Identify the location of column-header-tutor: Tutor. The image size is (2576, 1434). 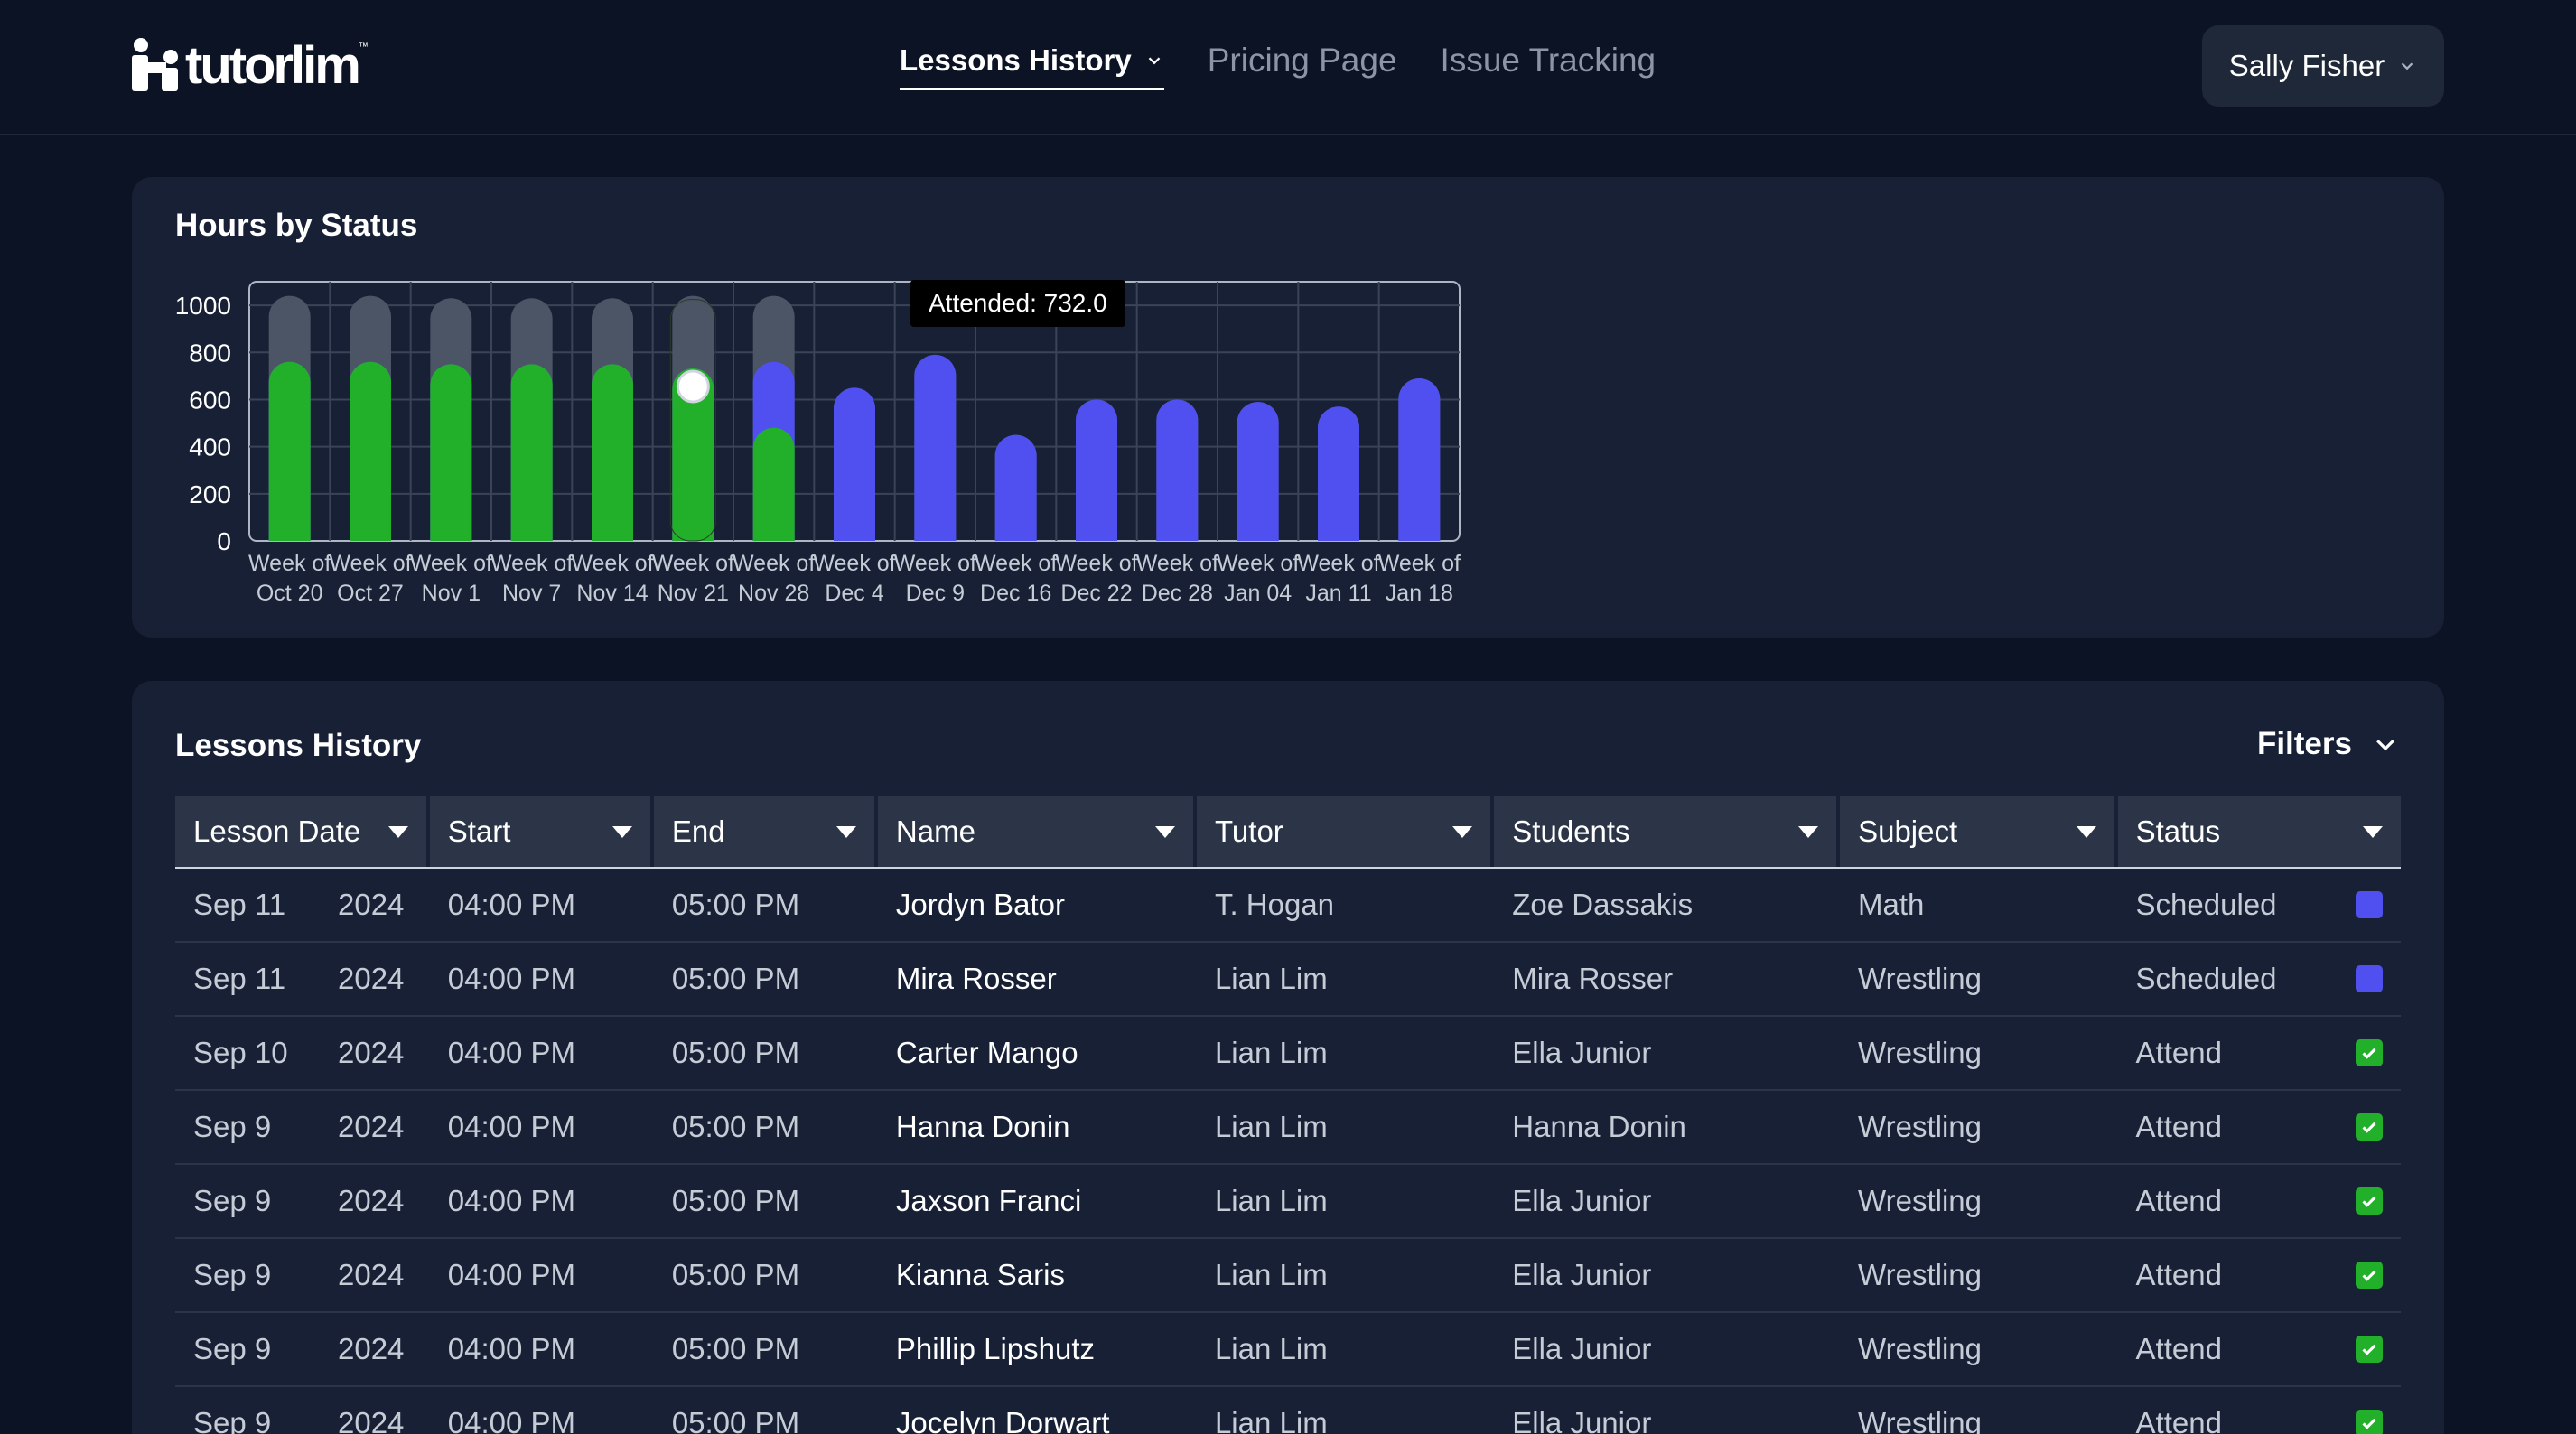
(1343, 831).